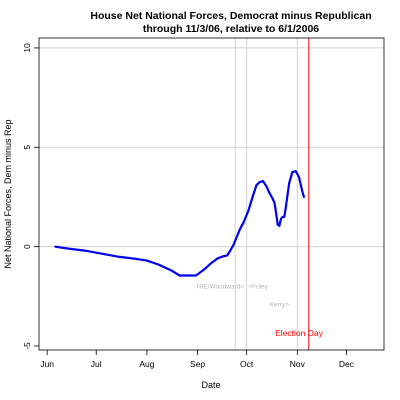 This screenshot has height=400, width=400. What do you see at coordinates (280, 304) in the screenshot?
I see `annotation-2: Kerry>` at bounding box center [280, 304].